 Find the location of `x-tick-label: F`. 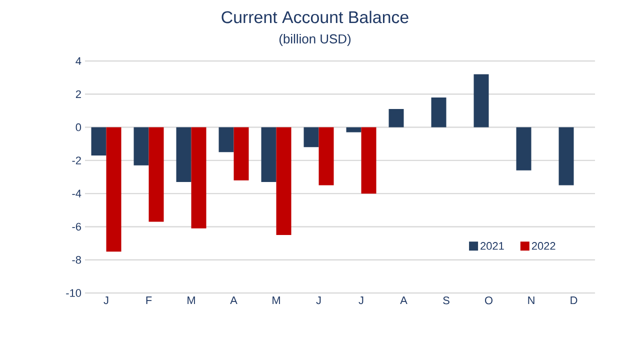

x-tick-label: F is located at coordinates (149, 300).